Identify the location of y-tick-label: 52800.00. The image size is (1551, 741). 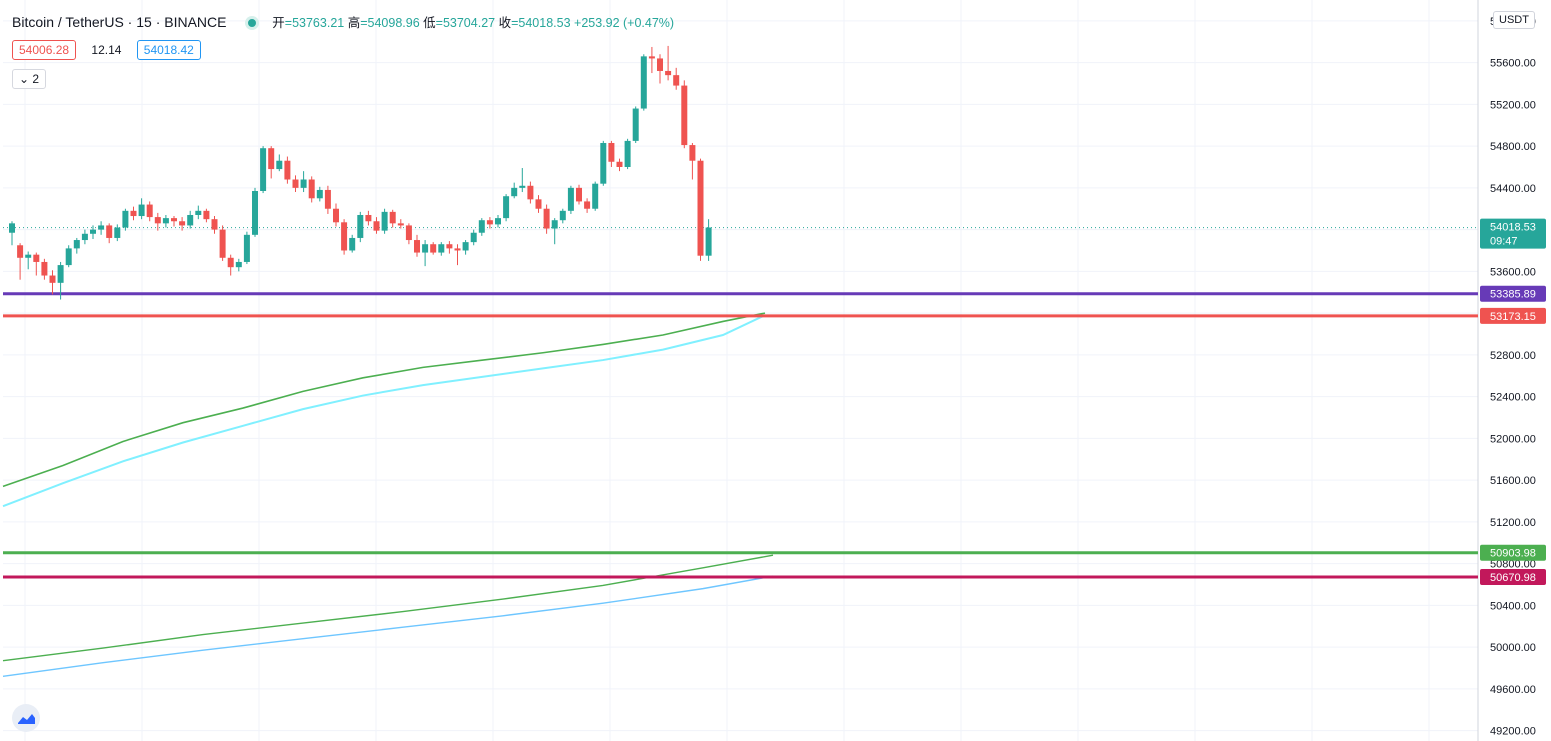
(1513, 356).